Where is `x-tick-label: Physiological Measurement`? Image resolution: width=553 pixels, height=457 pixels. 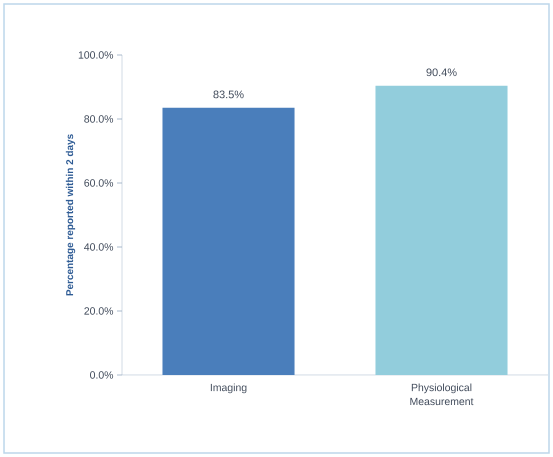
x-tick-label: Physiological Measurement is located at coordinates (442, 395).